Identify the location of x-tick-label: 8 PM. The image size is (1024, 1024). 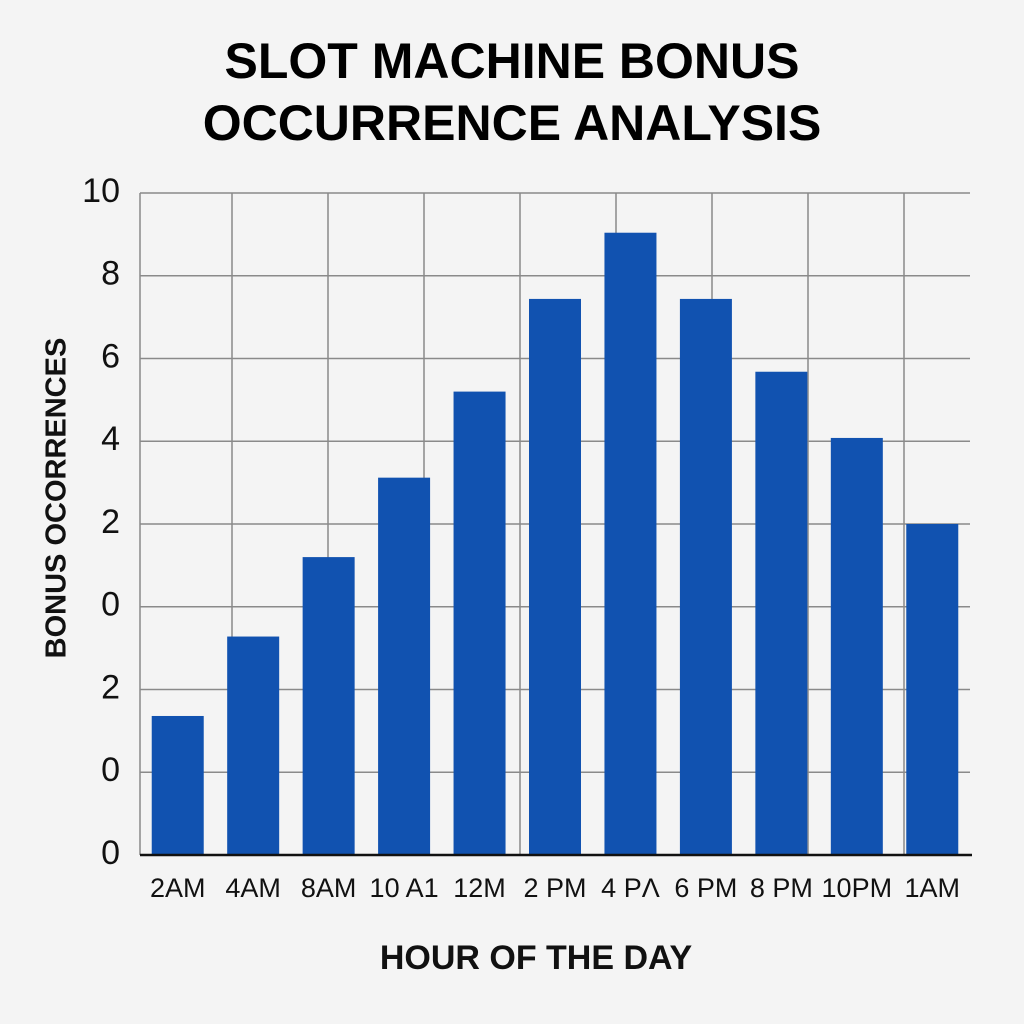
(781, 888).